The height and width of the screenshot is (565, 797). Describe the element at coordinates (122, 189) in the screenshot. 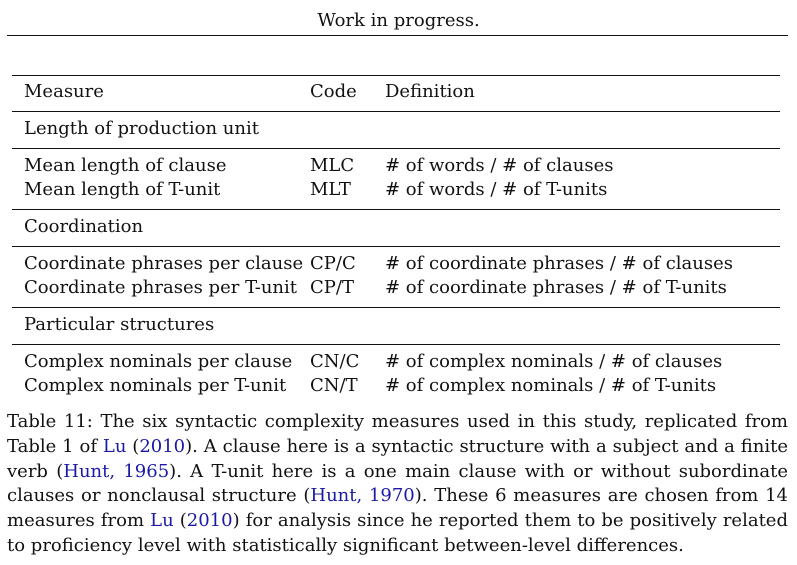

I see `measure-cell: Mean length of T-unit` at that location.